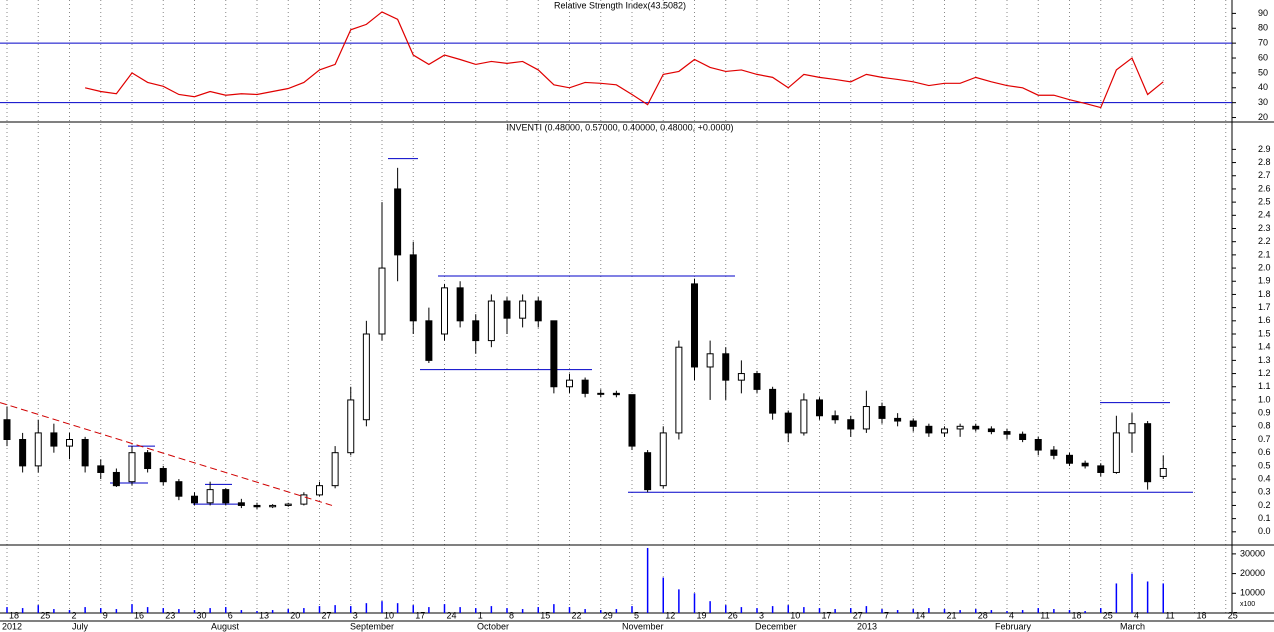 The width and height of the screenshot is (1274, 632). I want to click on y-tick-label: 10000, so click(1252, 593).